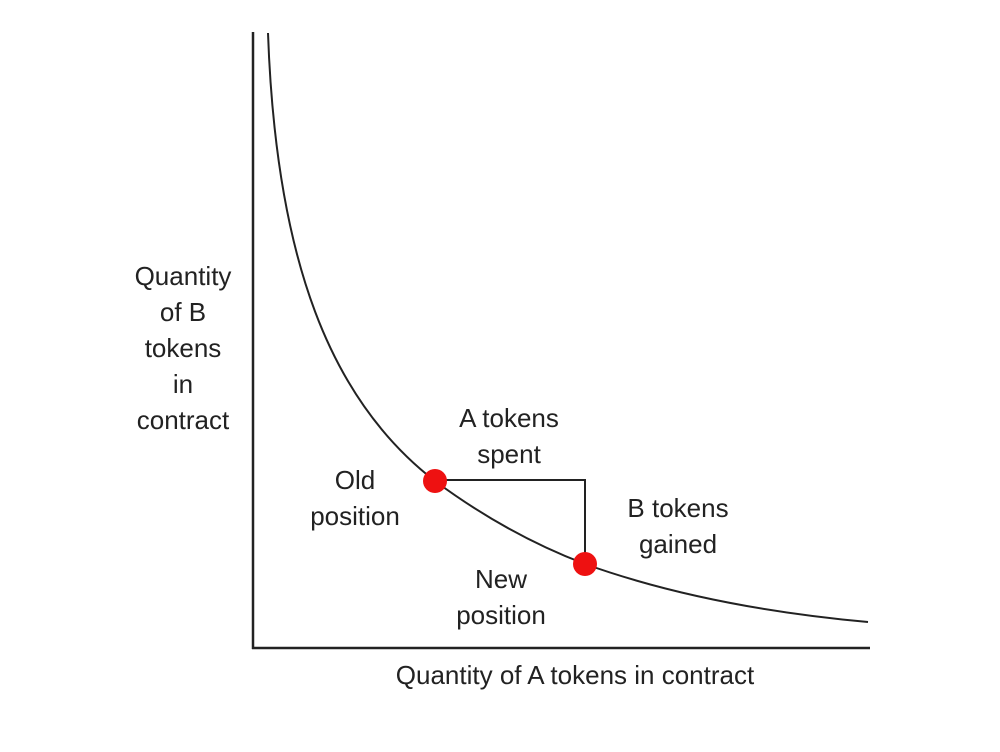 The height and width of the screenshot is (752, 1000). I want to click on a-tokens-spent-label: A tokens spent, so click(509, 436).